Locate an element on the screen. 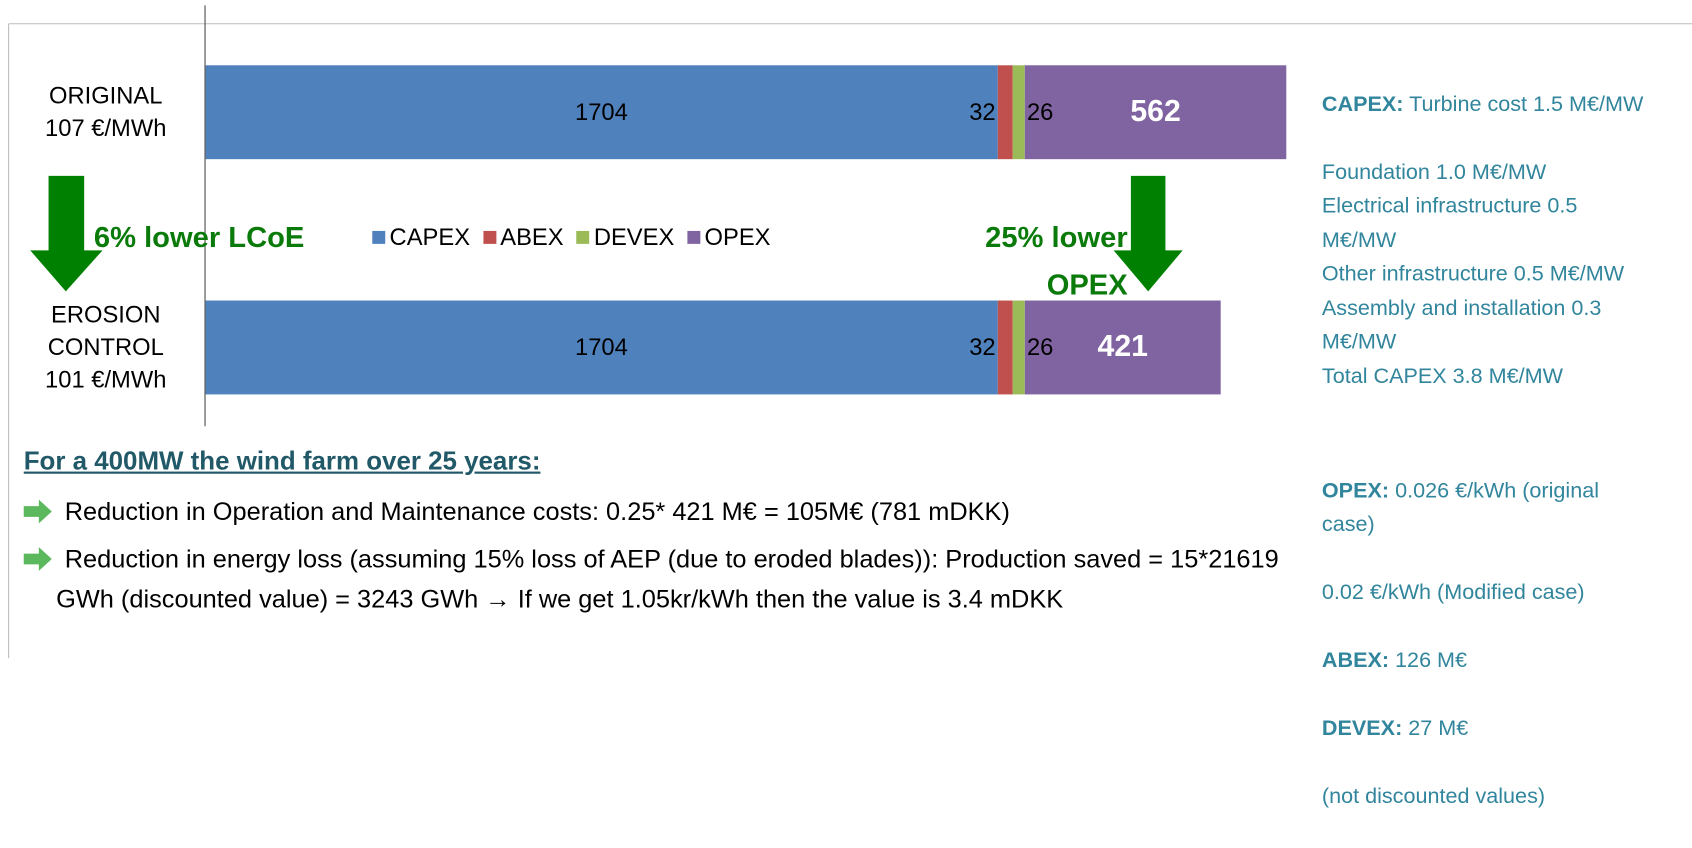 Image resolution: width=1692 pixels, height=848 pixels. legend-label: DEVEX is located at coordinates (634, 237).